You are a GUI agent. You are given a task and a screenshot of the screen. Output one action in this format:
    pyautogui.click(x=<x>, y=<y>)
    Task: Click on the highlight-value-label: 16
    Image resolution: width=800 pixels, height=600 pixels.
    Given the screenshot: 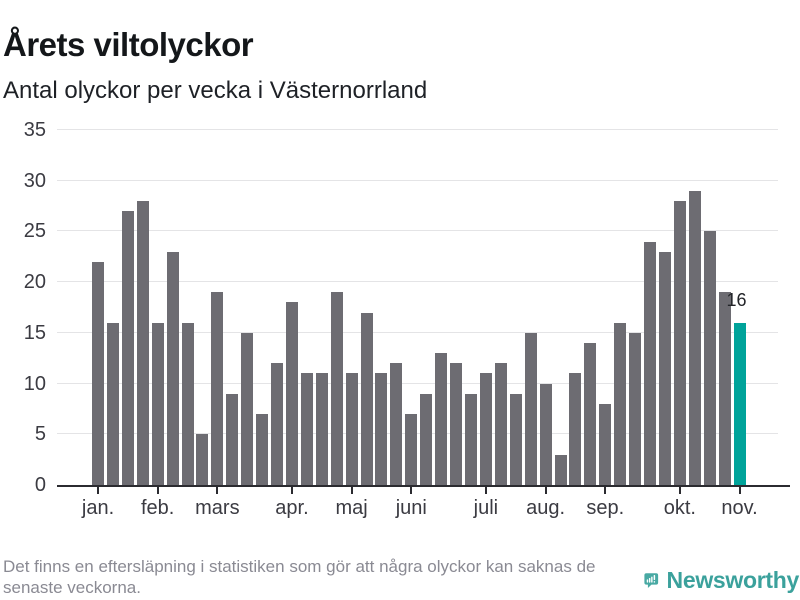 What is the action you would take?
    pyautogui.click(x=736, y=299)
    